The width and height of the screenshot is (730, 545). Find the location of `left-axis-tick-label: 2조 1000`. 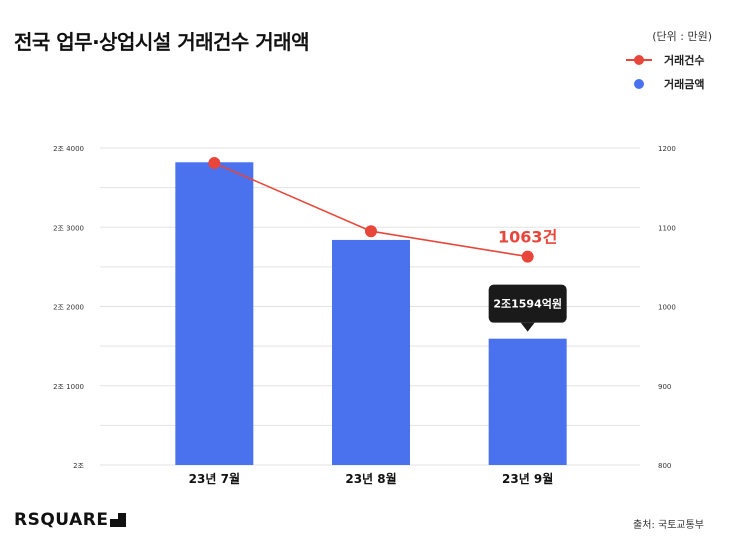

left-axis-tick-label: 2조 1000 is located at coordinates (68, 387).